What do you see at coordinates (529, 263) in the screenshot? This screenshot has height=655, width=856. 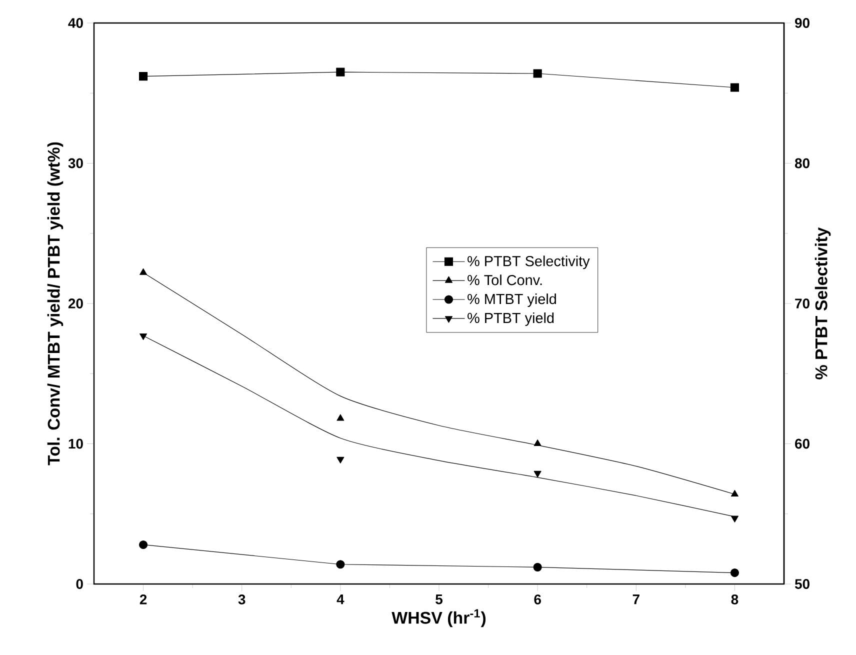 I see `legend-label: % PTBT Selectivity` at bounding box center [529, 263].